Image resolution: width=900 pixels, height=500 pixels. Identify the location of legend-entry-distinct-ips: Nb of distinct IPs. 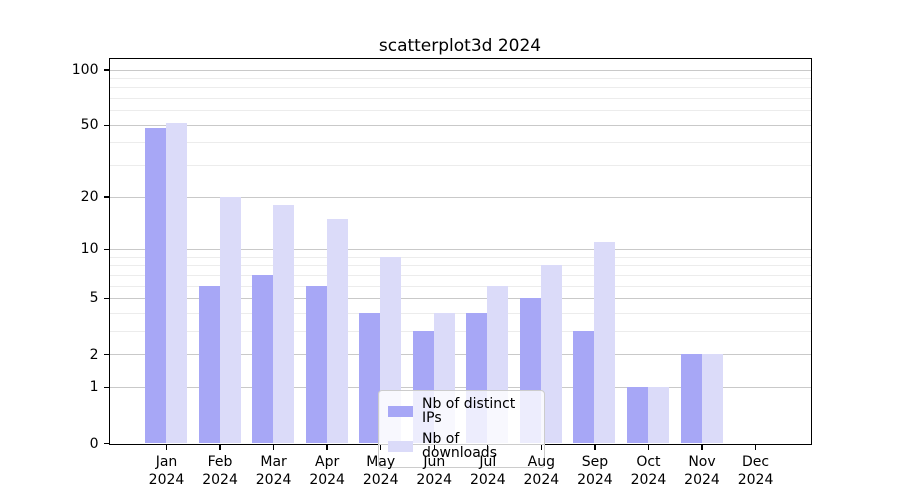
(462, 411).